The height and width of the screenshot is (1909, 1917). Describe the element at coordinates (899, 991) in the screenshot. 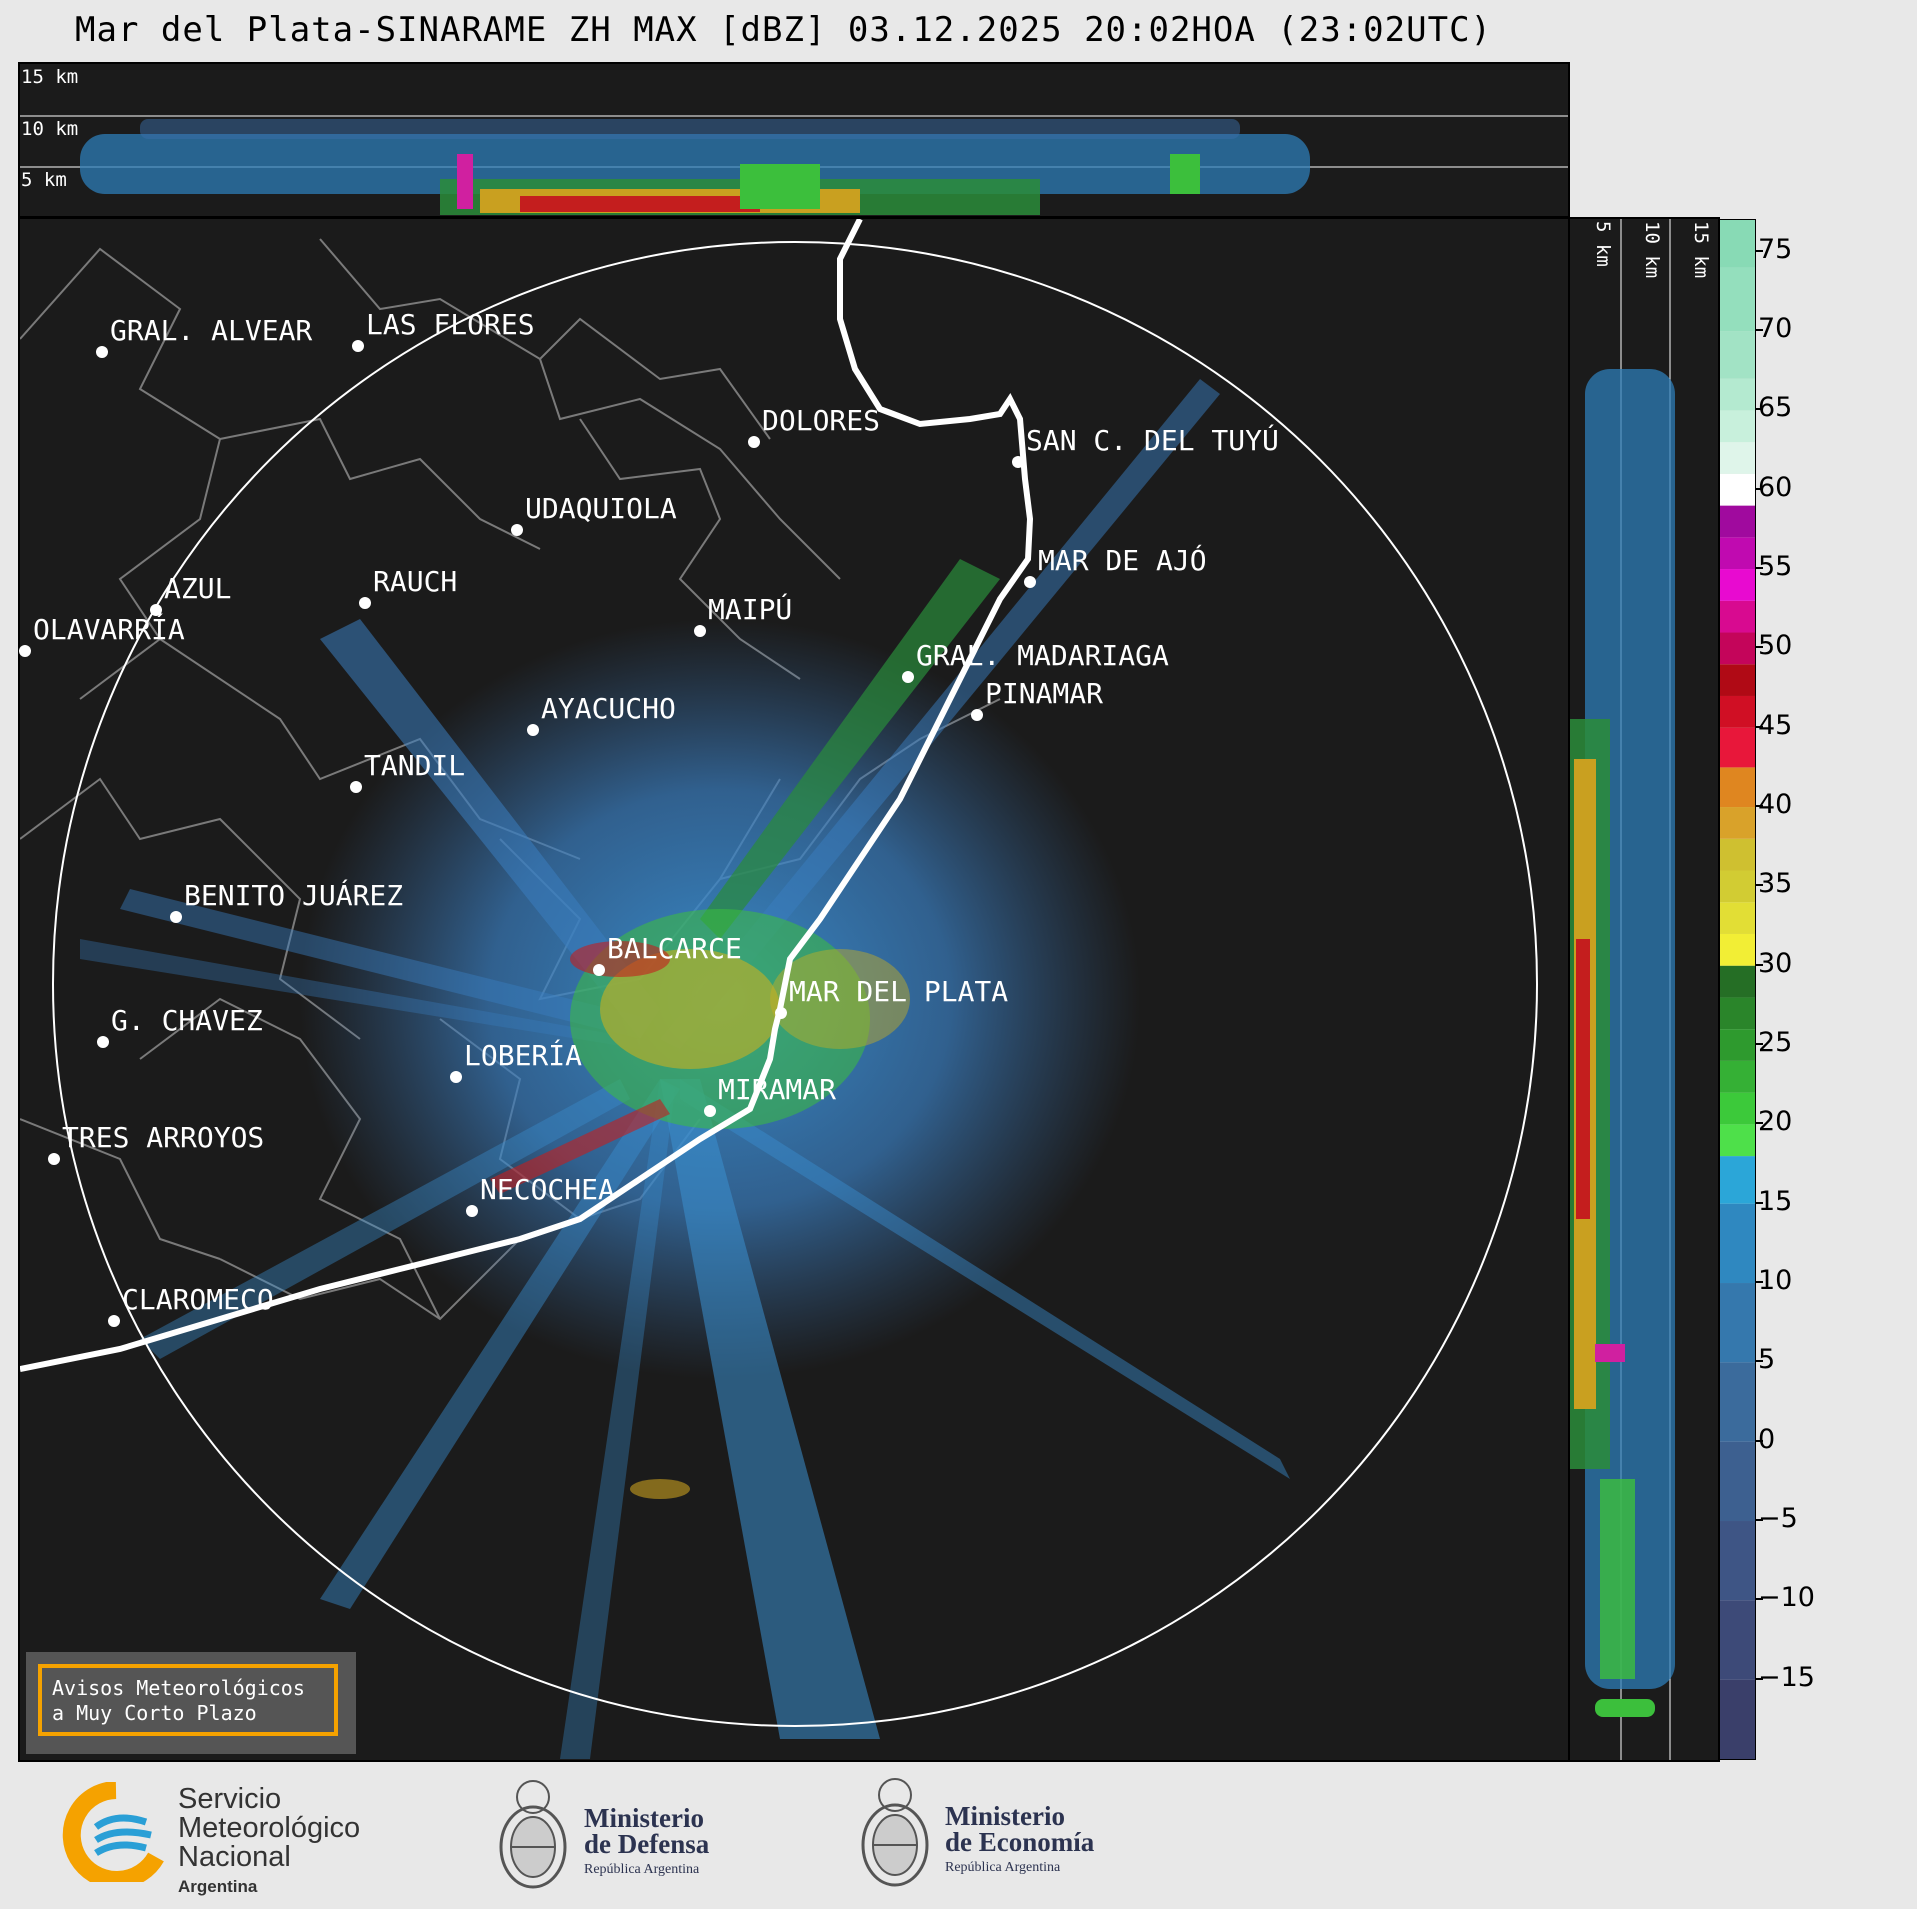

I see `city-label-mar-del-plata: MAR DEL PLATA` at that location.